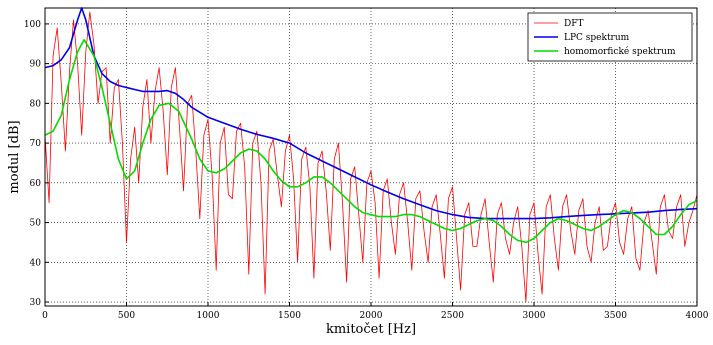 The image size is (713, 345). I want to click on x-ticks: 0 500 1000 1500 2000 2500 3000 3500 4000, so click(375, 311).